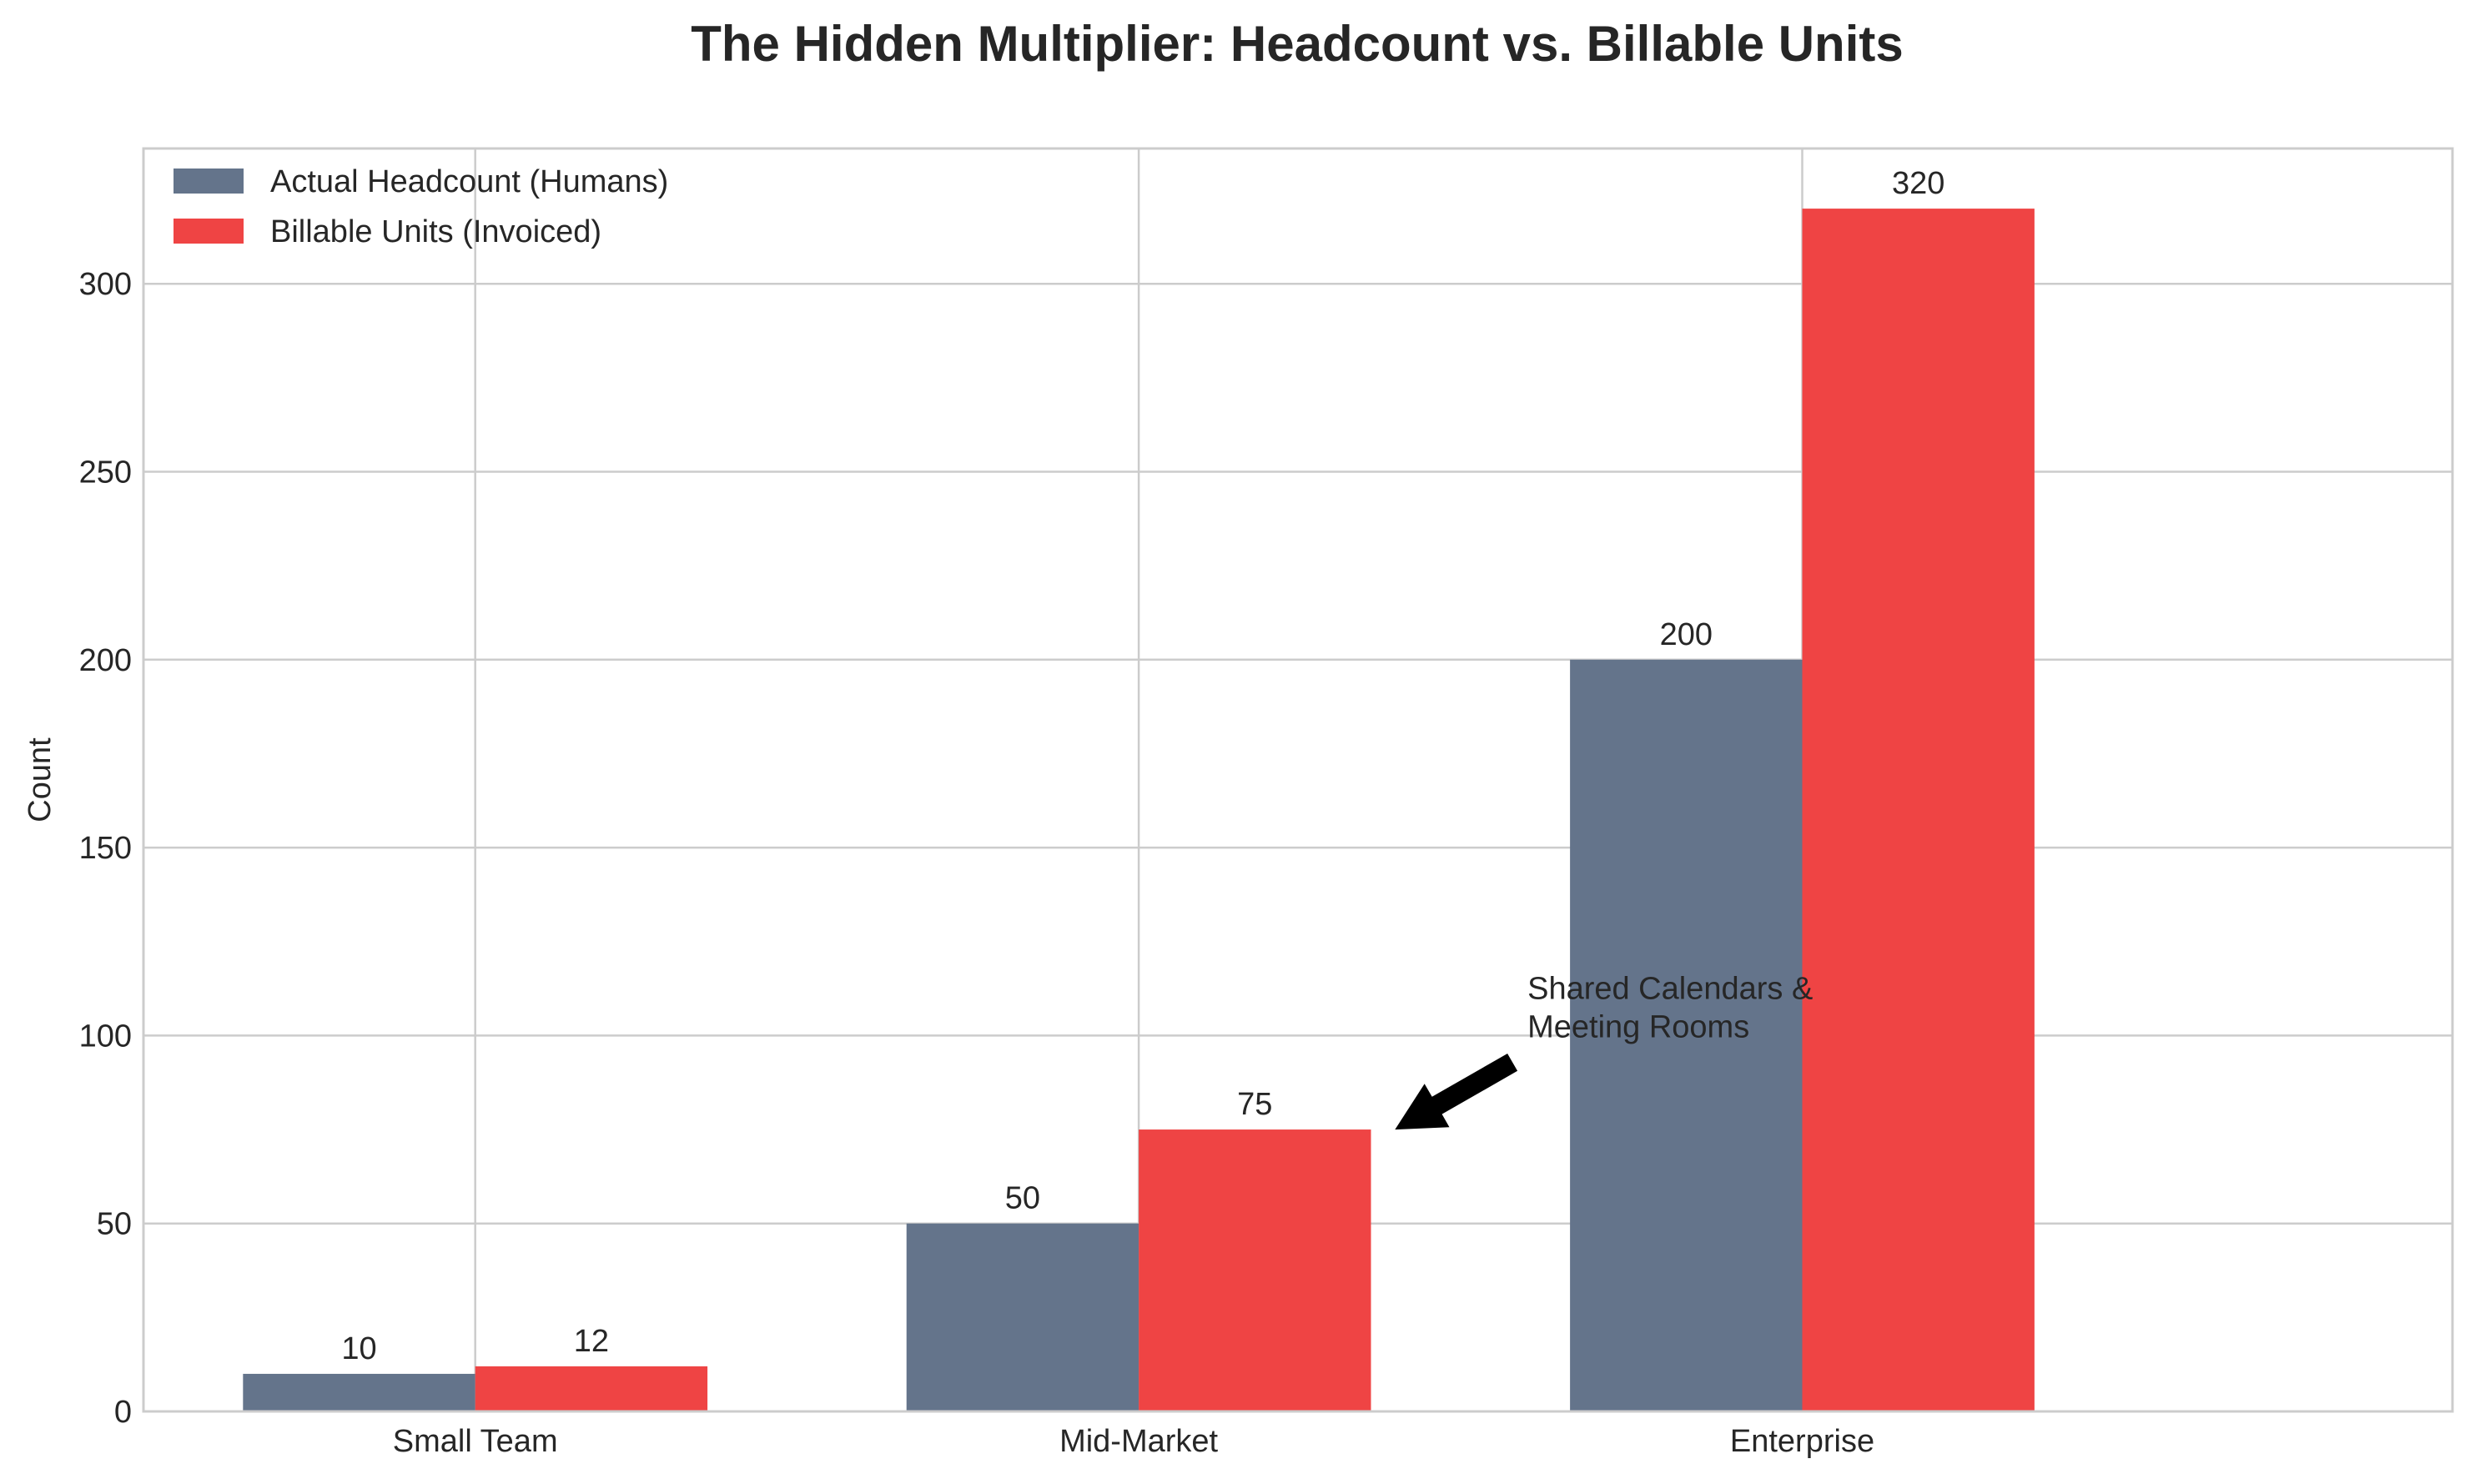 This screenshot has width=2475, height=1484. Describe the element at coordinates (40, 780) in the screenshot. I see `y-axis-label: Count` at that location.